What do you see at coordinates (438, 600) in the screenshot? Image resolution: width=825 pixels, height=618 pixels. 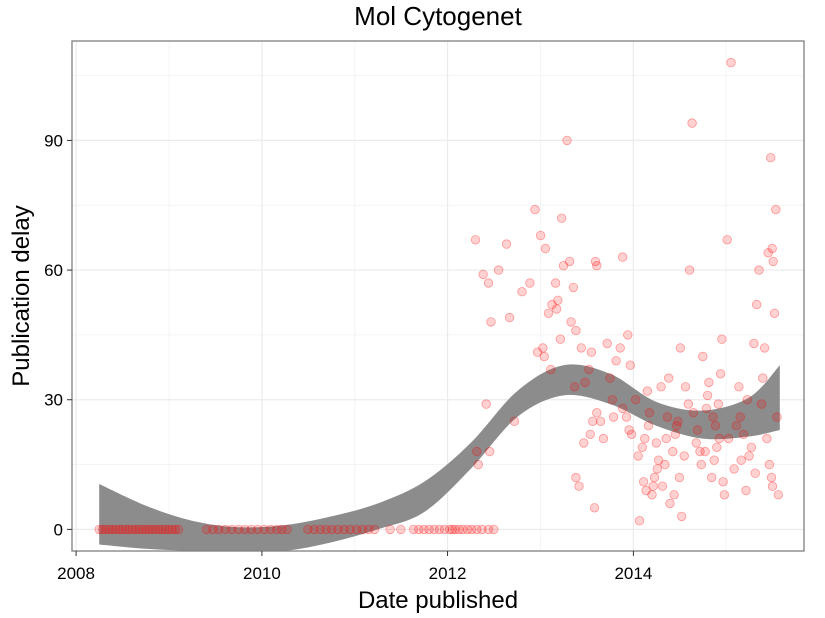 I see `x-axis-label: Date published` at bounding box center [438, 600].